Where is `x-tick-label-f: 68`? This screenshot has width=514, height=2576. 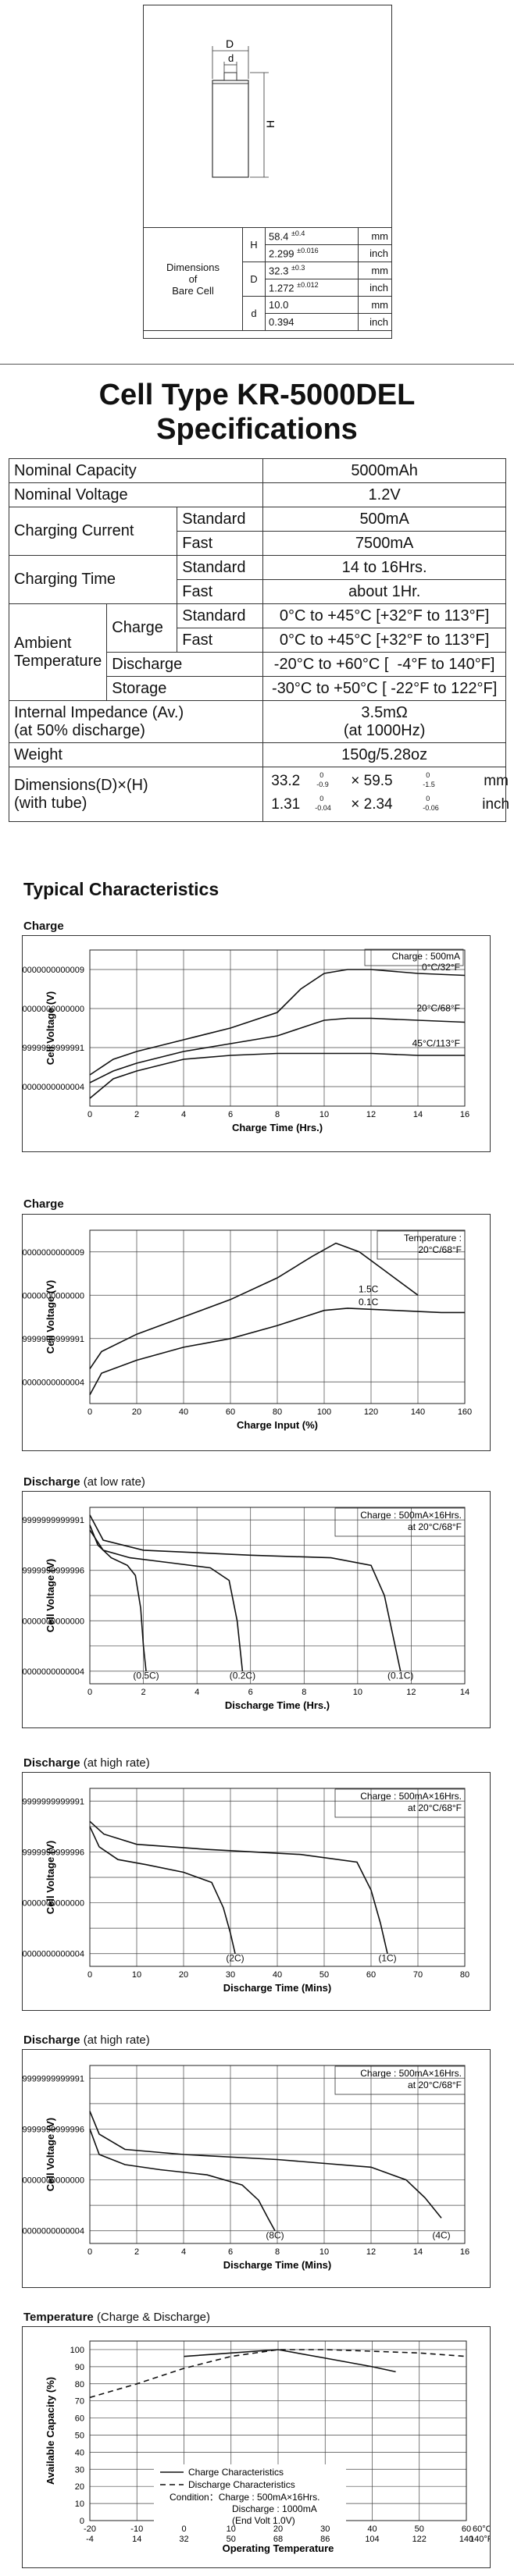
x-tick-label-f: 68 is located at coordinates (278, 2539).